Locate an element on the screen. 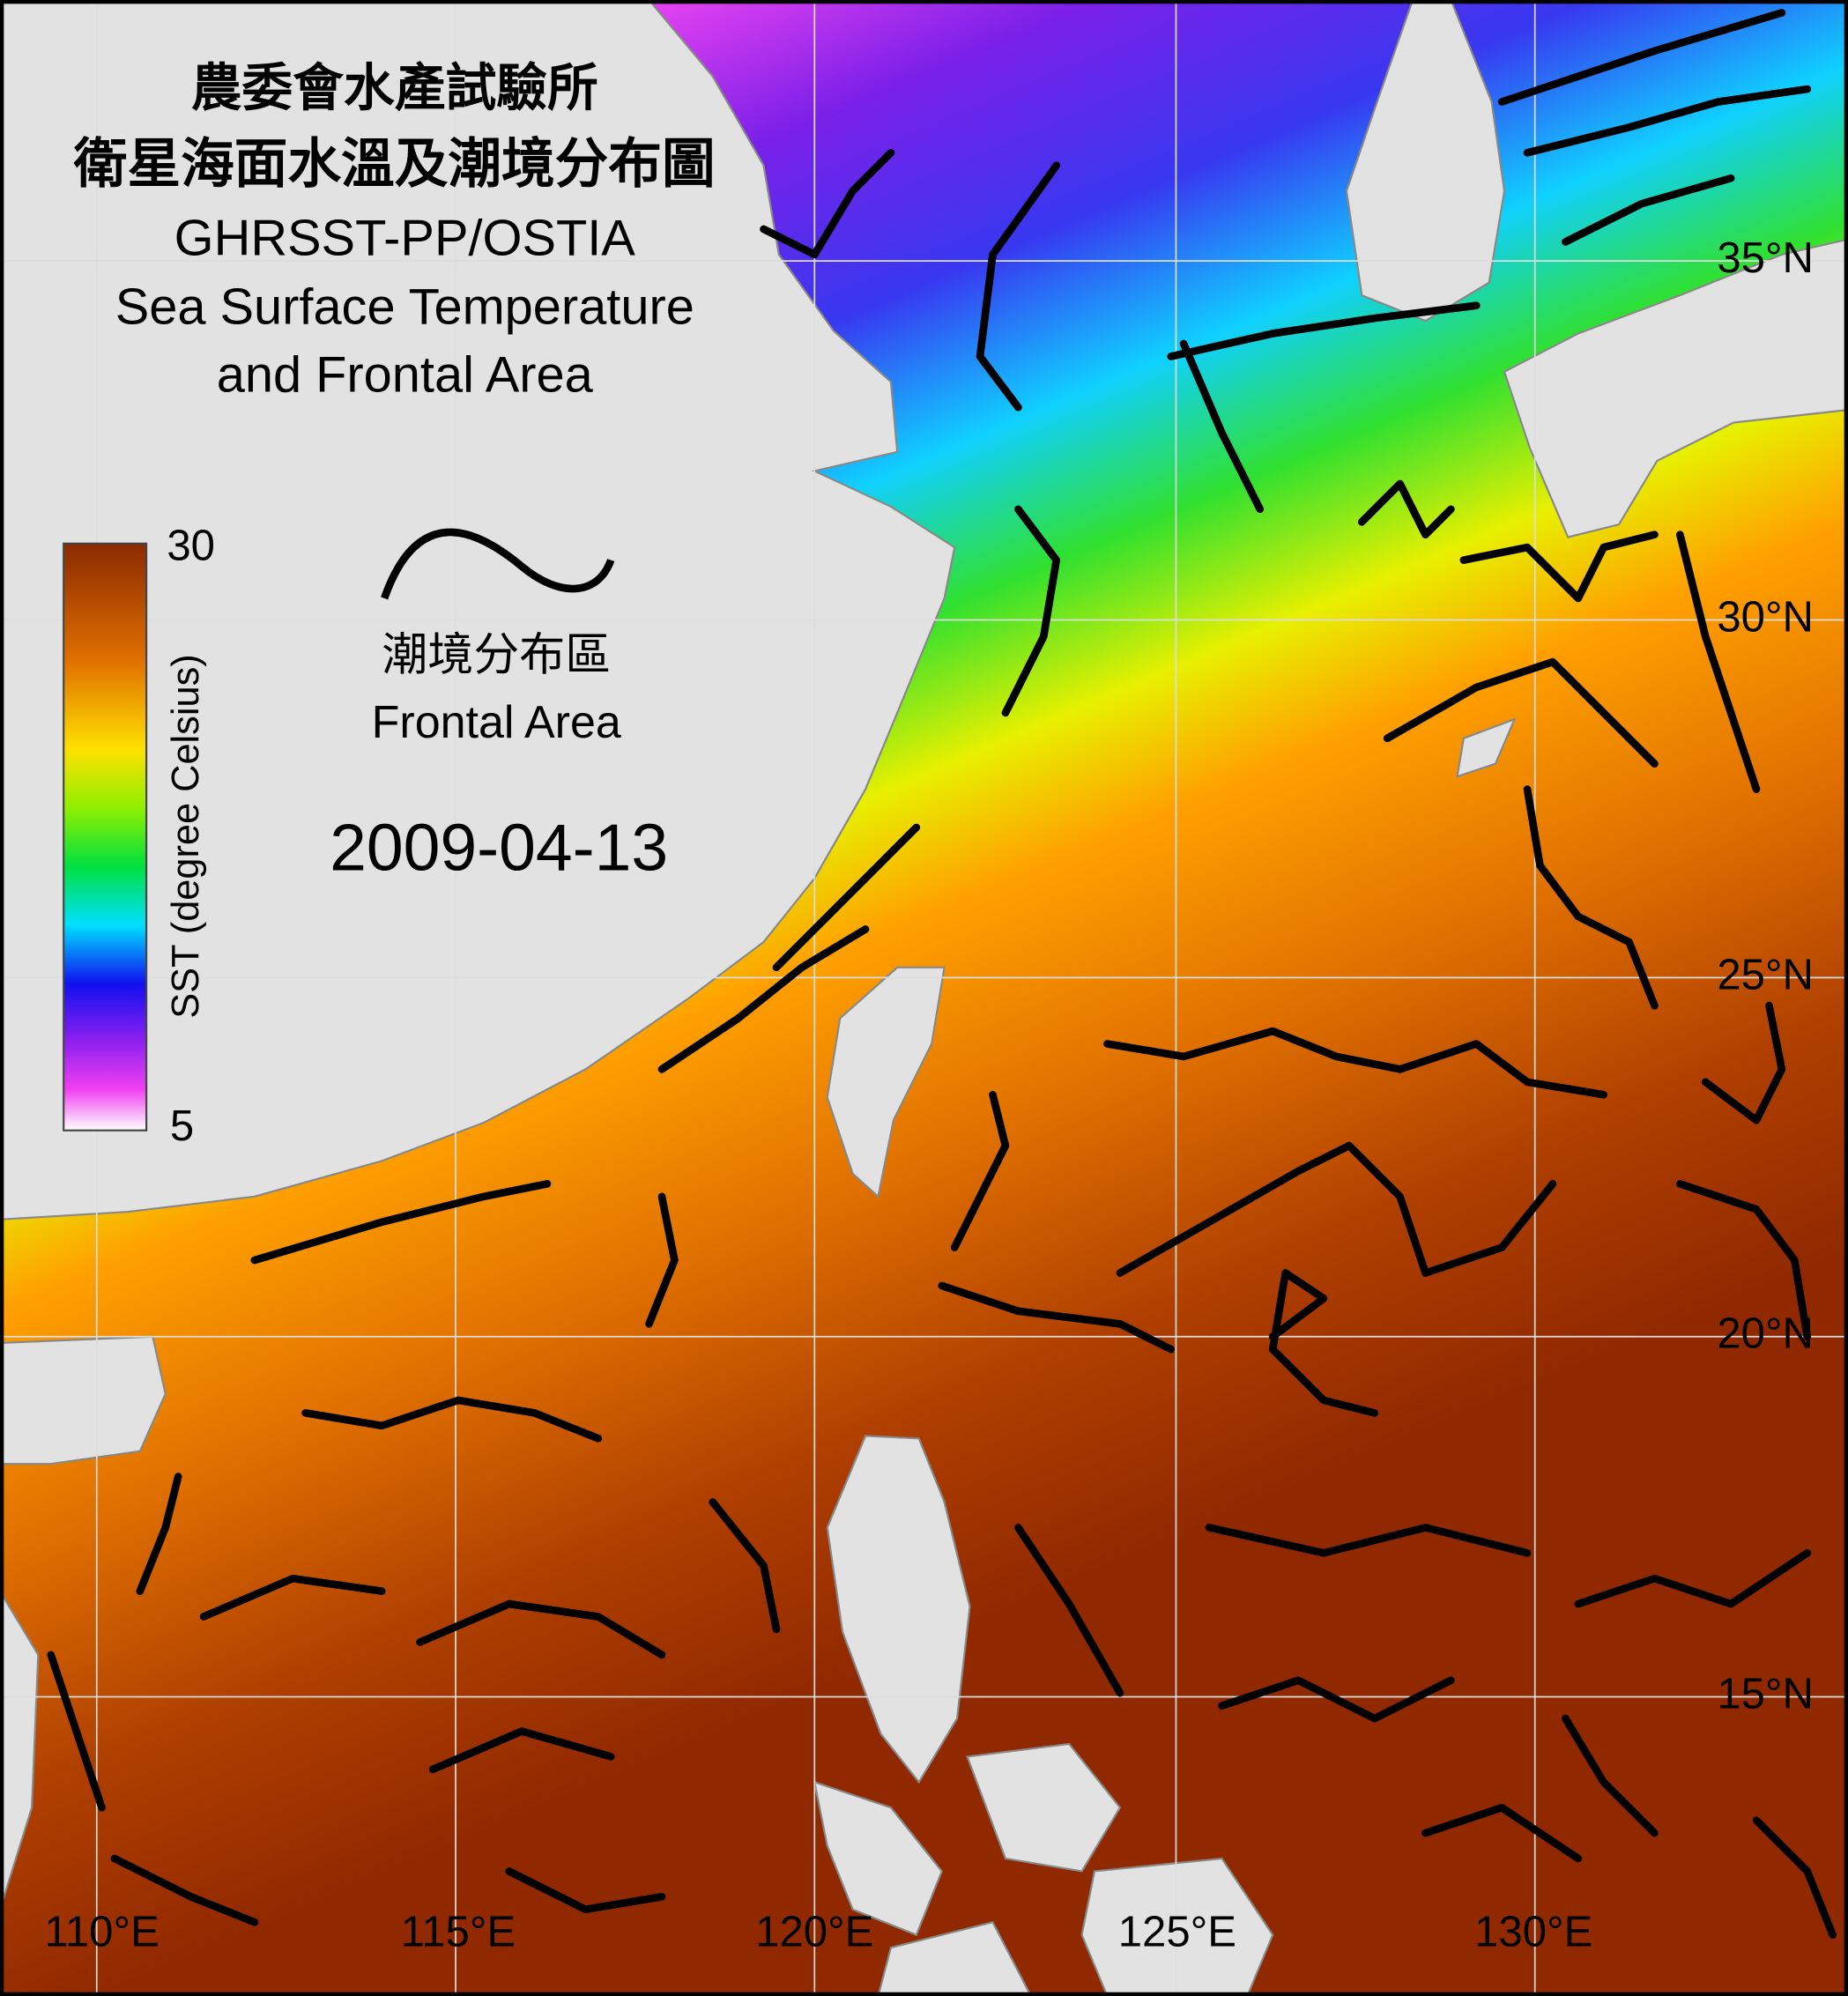 The image size is (1848, 1996). longitude-labels: 110°E 115°E 120°E 125°E 130°E is located at coordinates (818, 1932).